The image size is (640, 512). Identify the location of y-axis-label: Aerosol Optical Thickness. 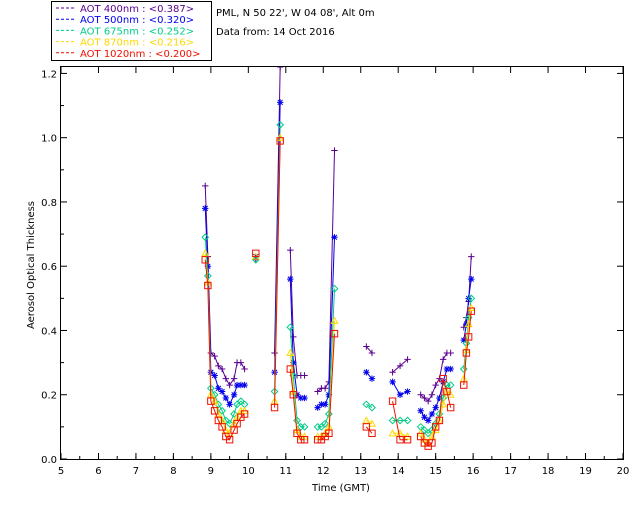
(31, 265).